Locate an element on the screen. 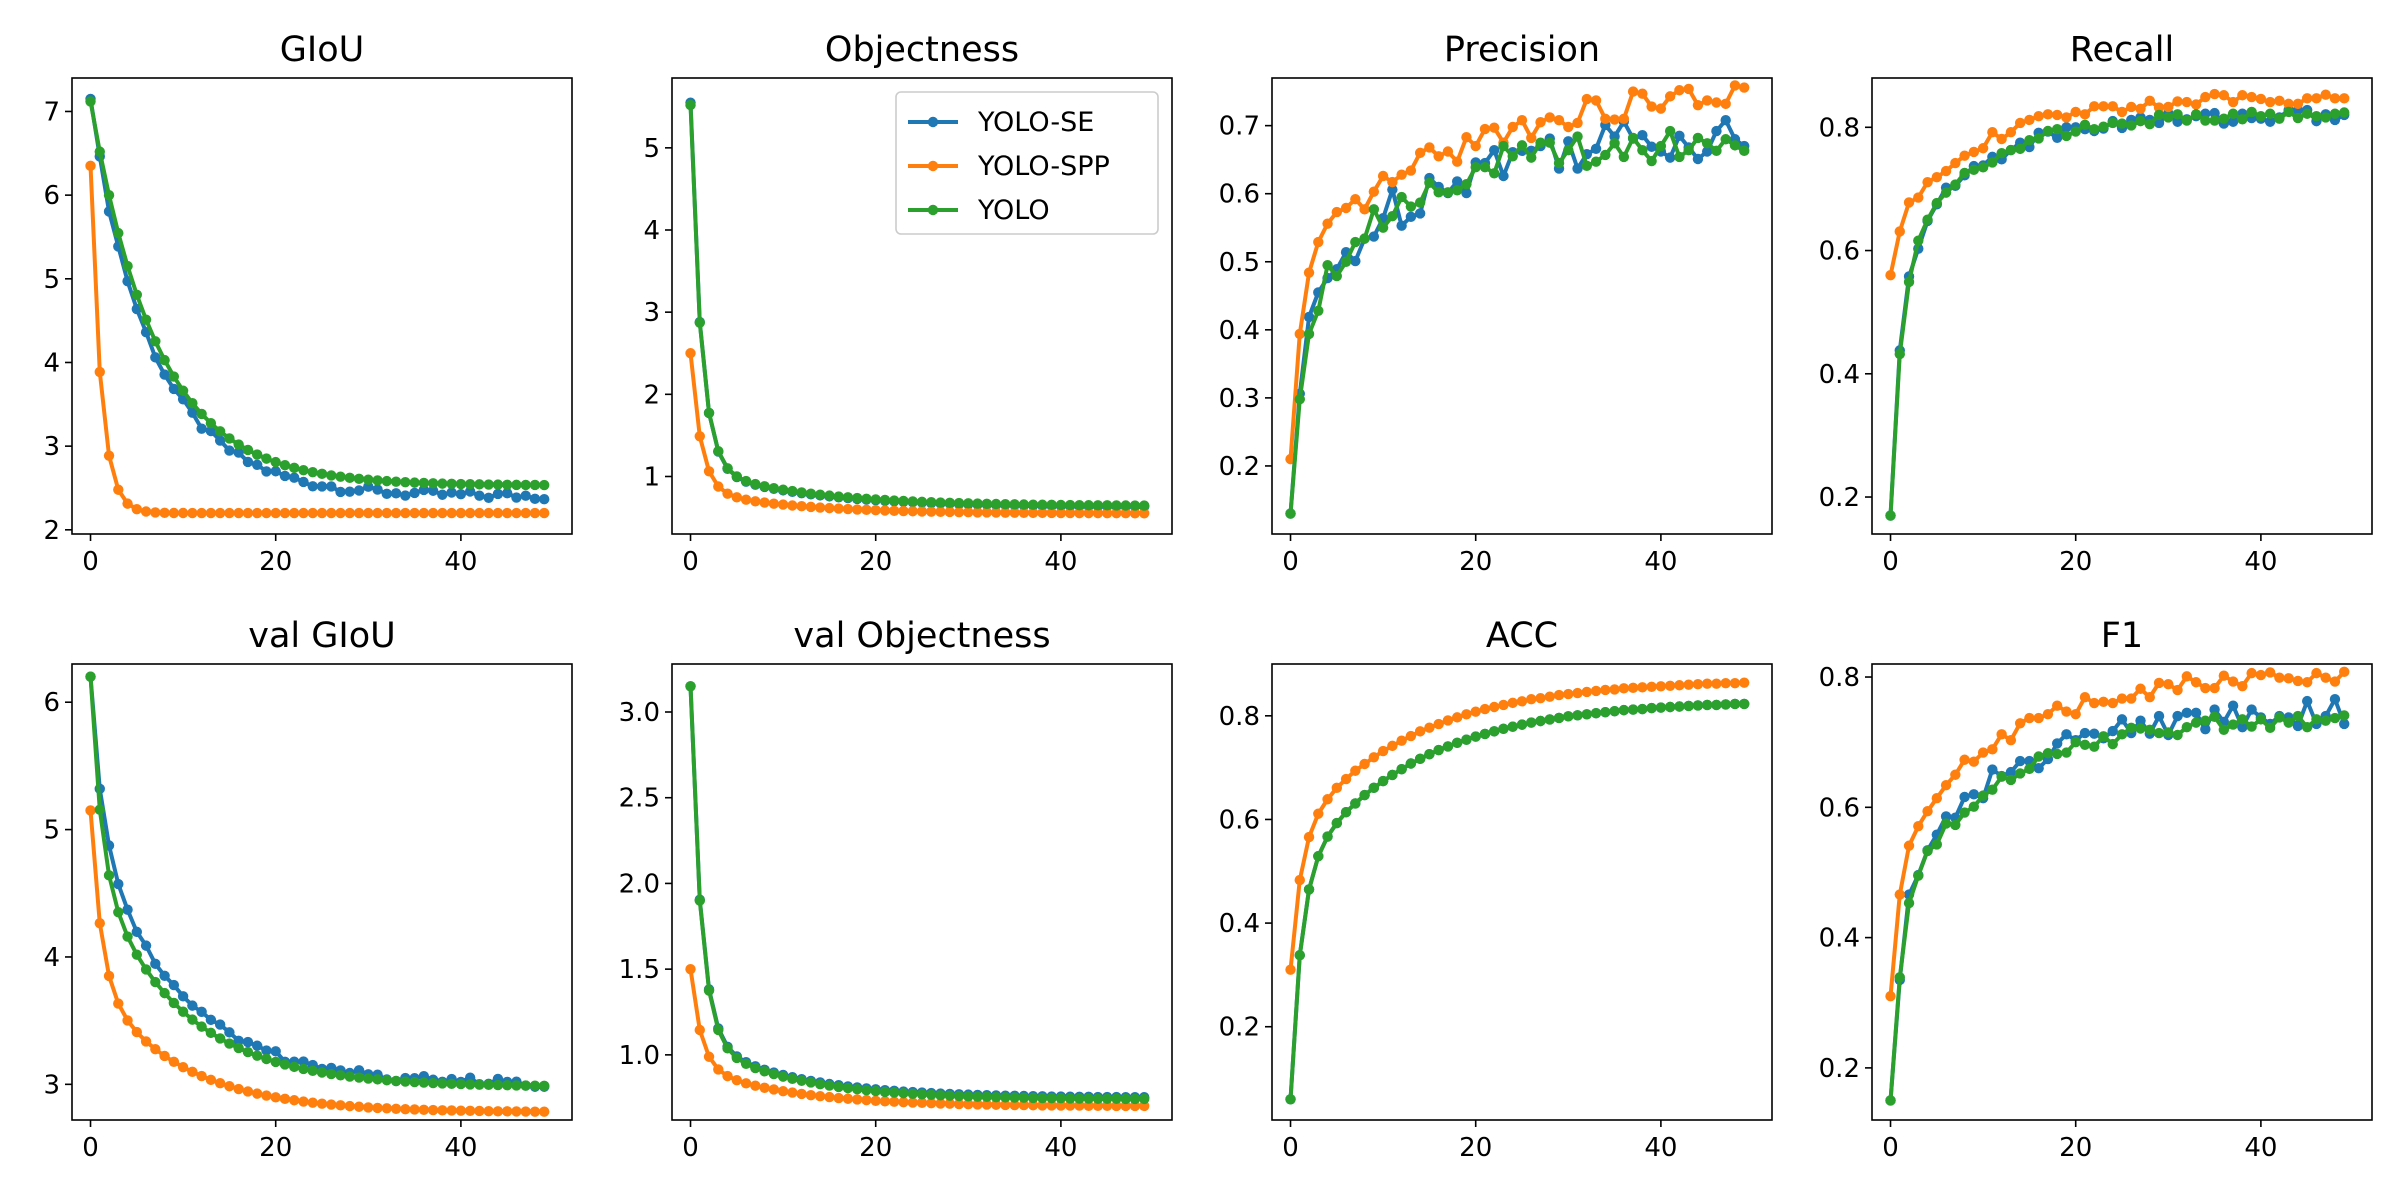 The height and width of the screenshot is (1200, 2400). x-tick-label: 40 is located at coordinates (2260, 1148).